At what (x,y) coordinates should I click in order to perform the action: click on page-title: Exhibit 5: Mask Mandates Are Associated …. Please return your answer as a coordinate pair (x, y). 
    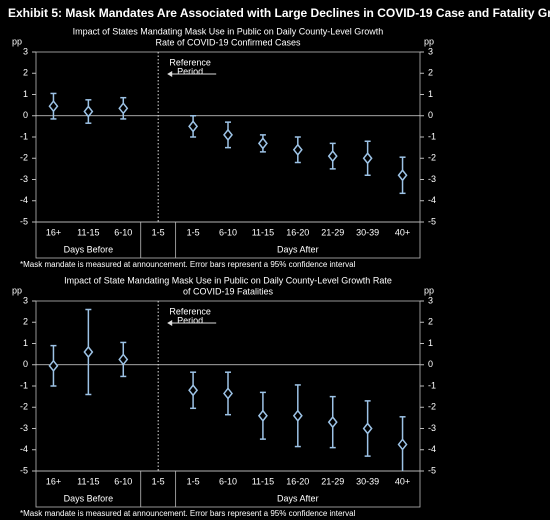
    Looking at the image, I should click on (279, 13).